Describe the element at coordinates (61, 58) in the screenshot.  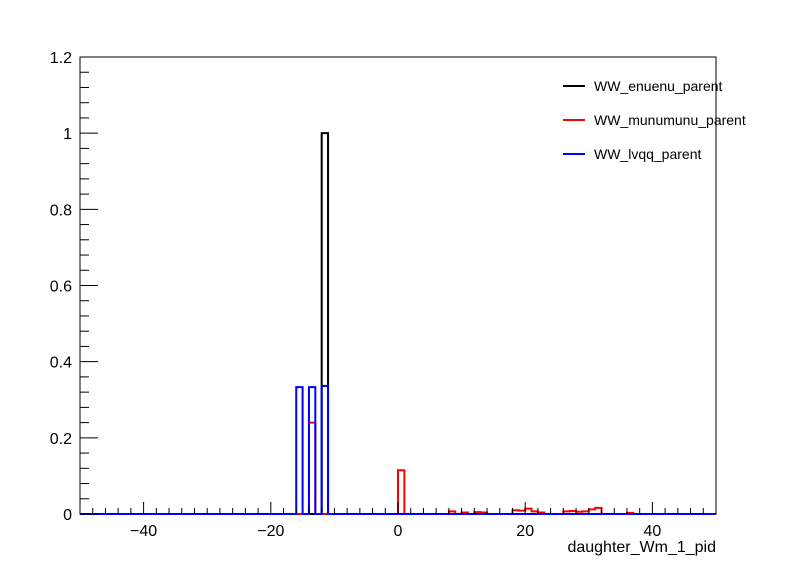
I see `y-tick-label: 1.2` at that location.